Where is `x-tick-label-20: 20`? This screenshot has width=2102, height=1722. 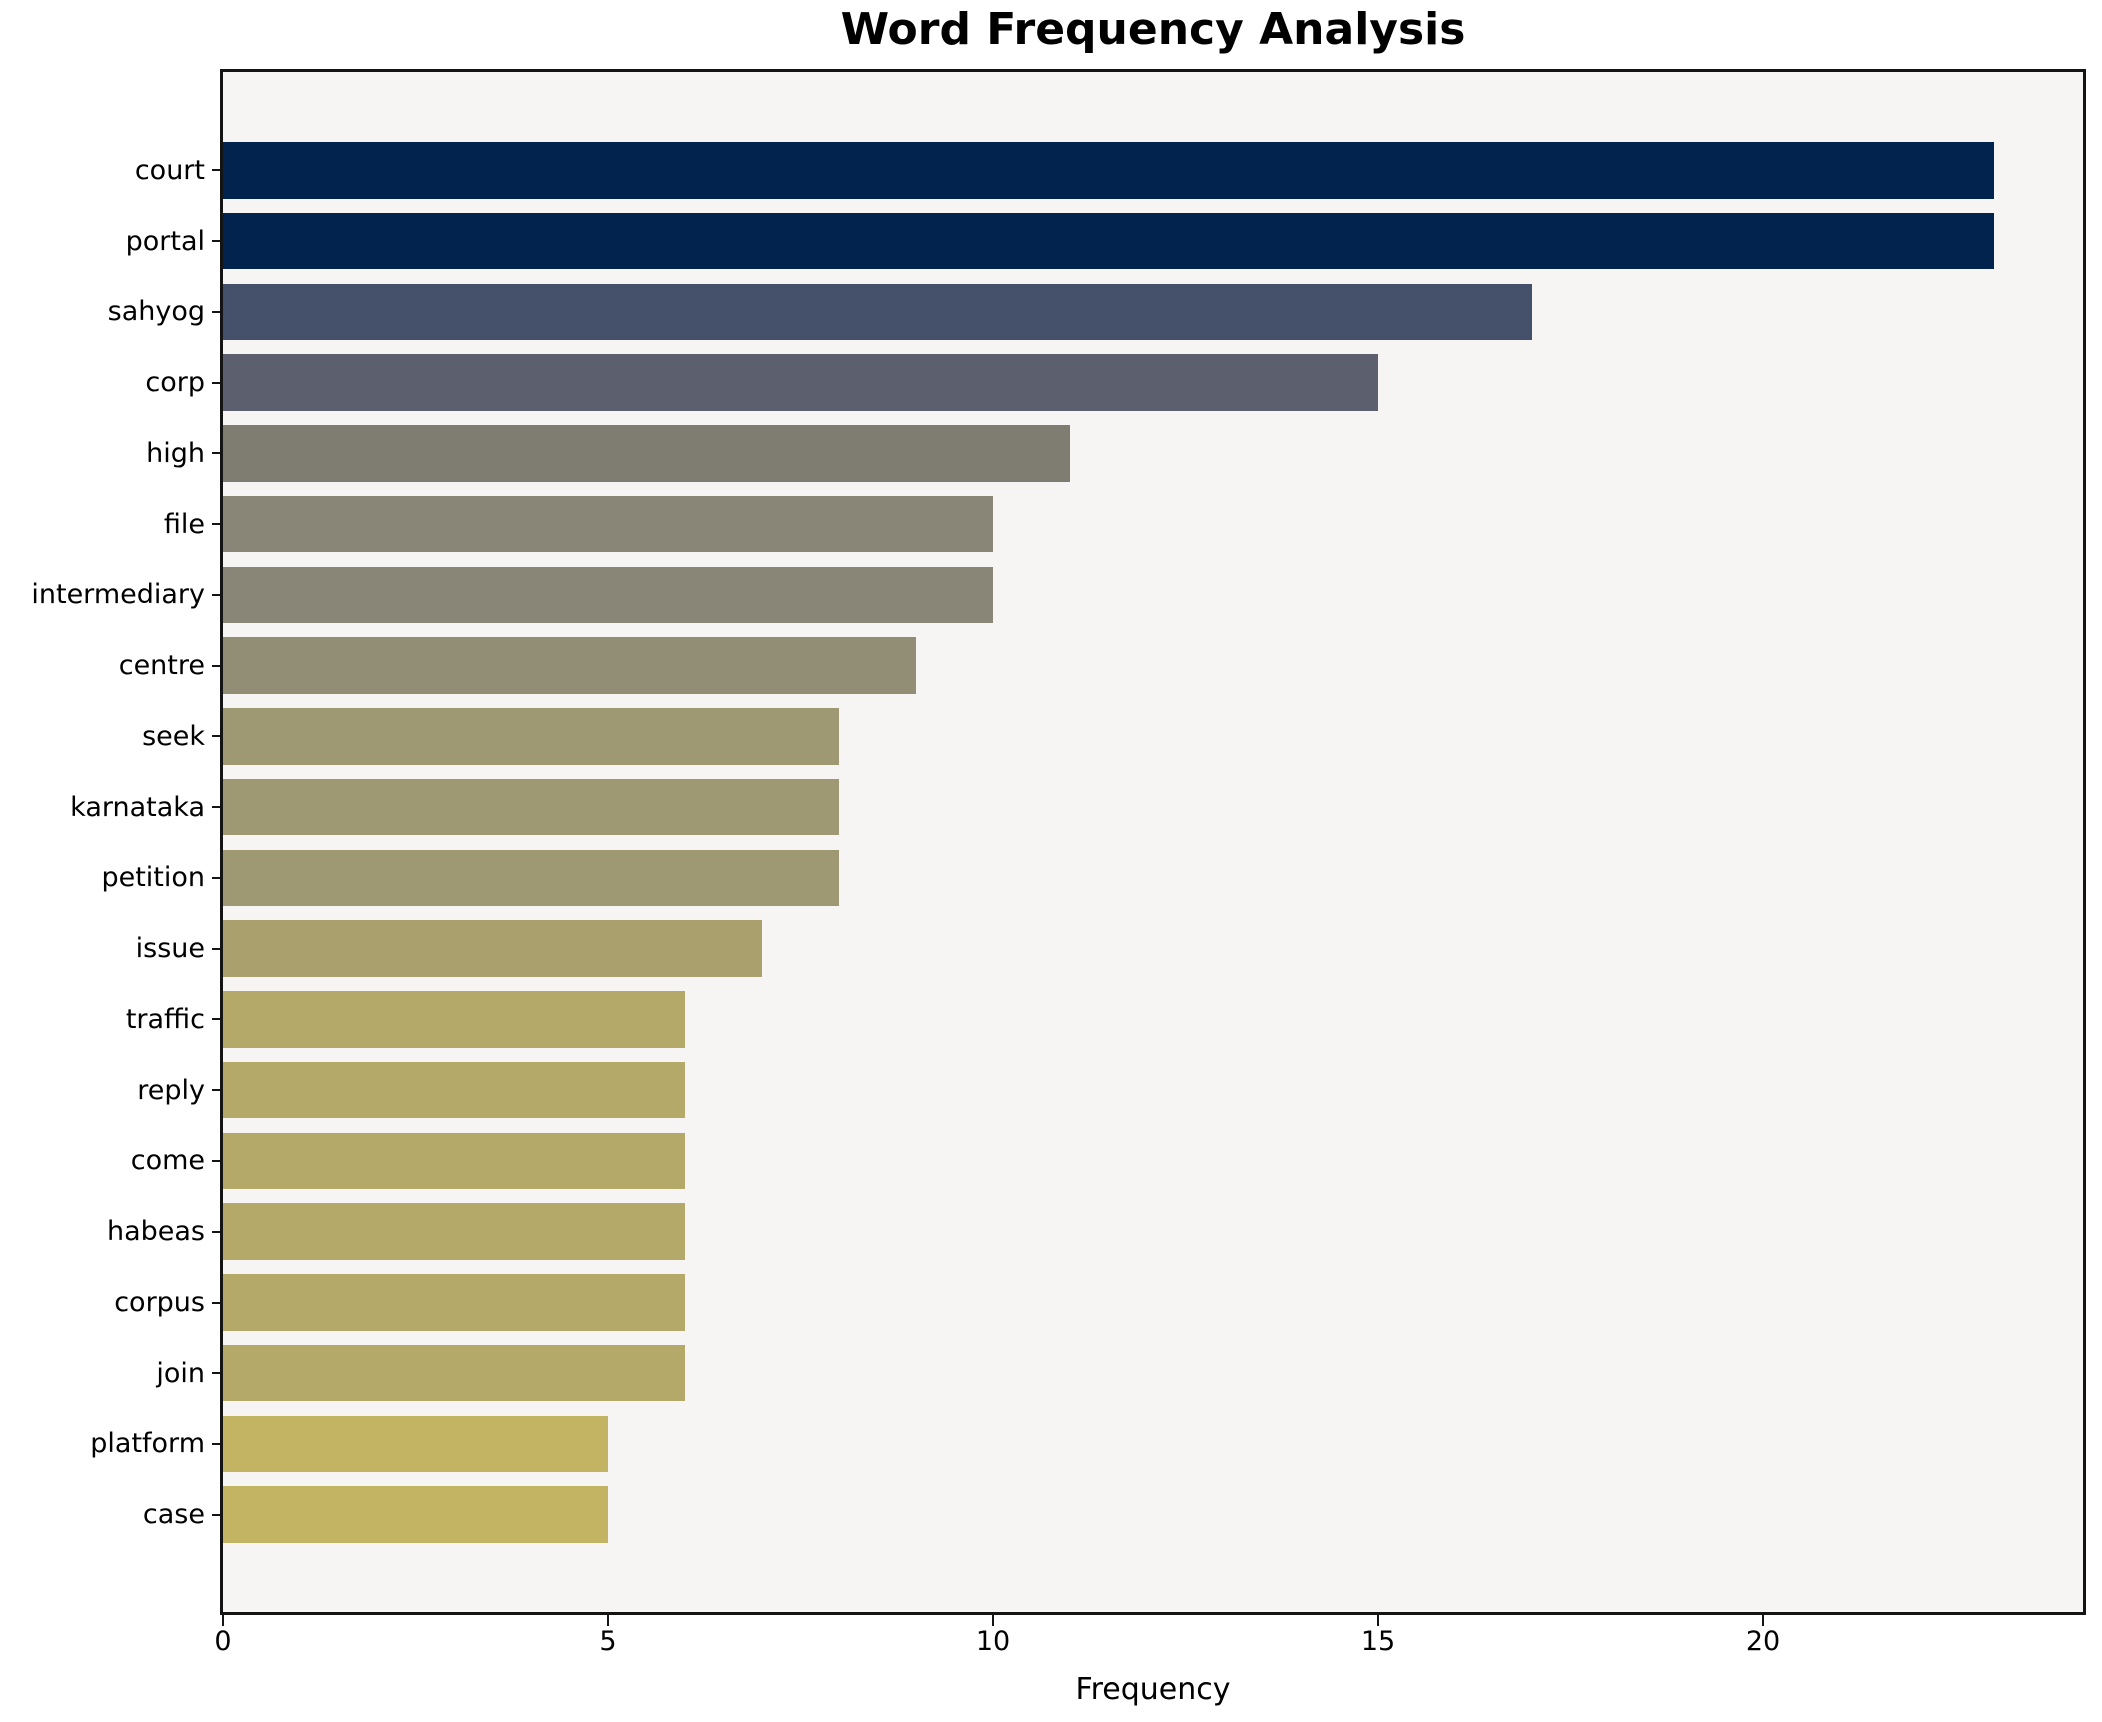
x-tick-label-20: 20 is located at coordinates (1763, 1641).